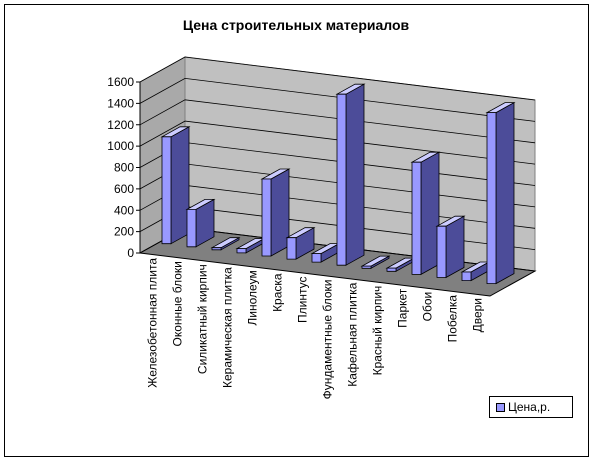  Describe the element at coordinates (124, 232) in the screenshot. I see `y-tick-label: 200` at that location.